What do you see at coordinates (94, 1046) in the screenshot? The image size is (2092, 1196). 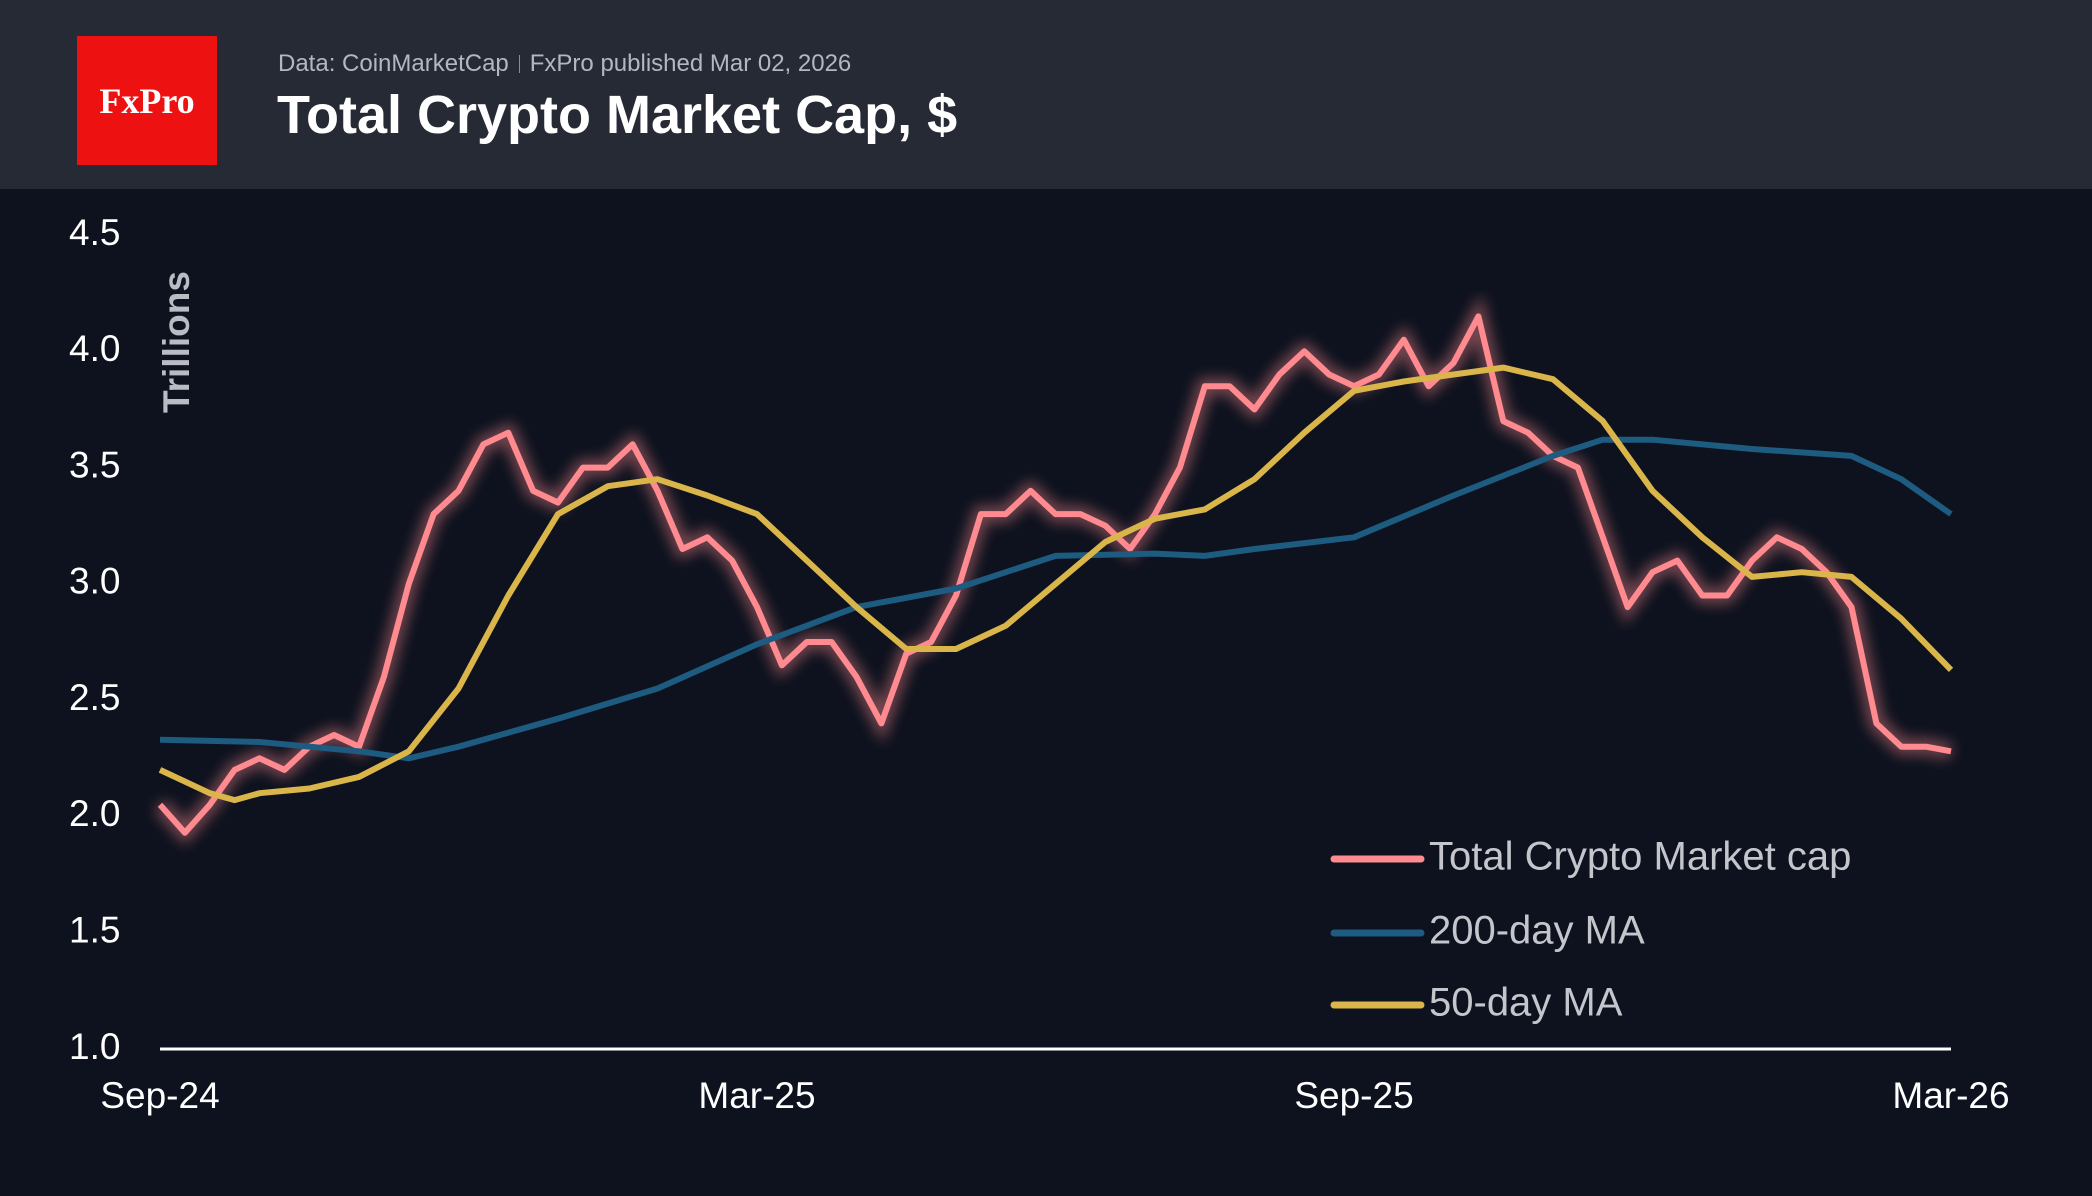 I see `y-tick-label: 1.0` at bounding box center [94, 1046].